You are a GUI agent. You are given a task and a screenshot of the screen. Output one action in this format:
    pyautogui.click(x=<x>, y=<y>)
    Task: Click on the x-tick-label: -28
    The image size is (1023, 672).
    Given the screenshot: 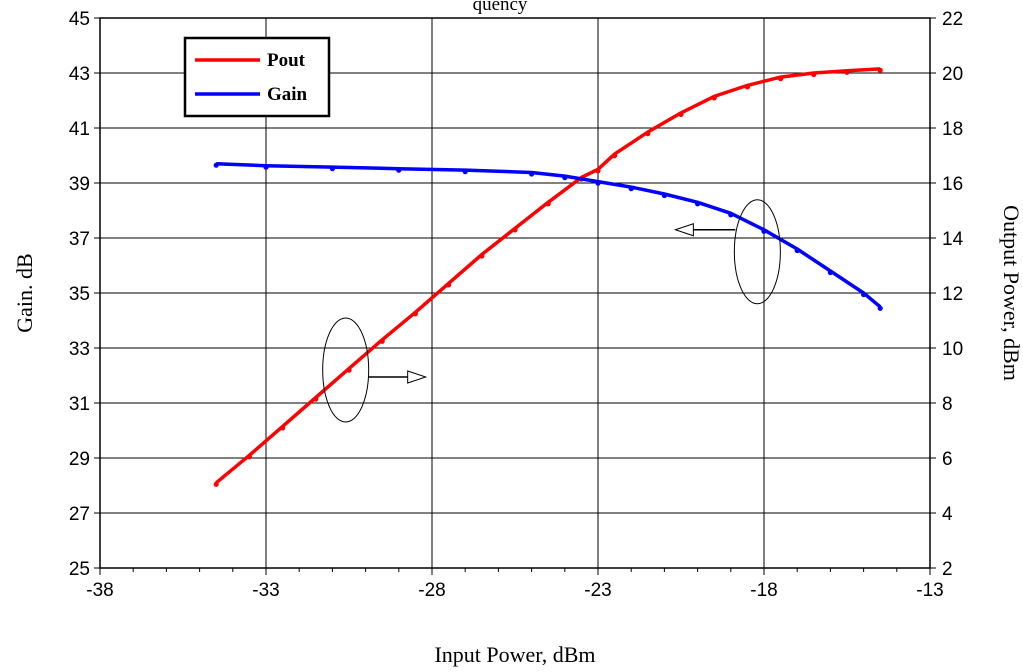 What is the action you would take?
    pyautogui.click(x=431, y=590)
    